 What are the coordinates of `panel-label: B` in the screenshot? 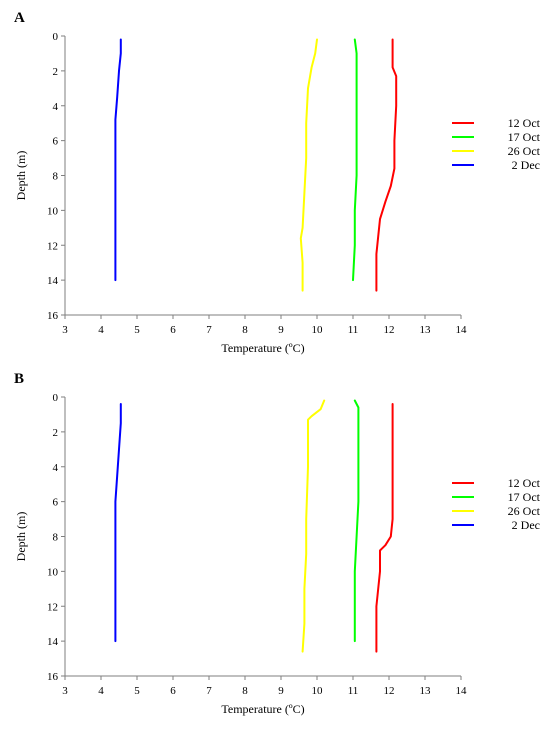 It's located at (19, 379).